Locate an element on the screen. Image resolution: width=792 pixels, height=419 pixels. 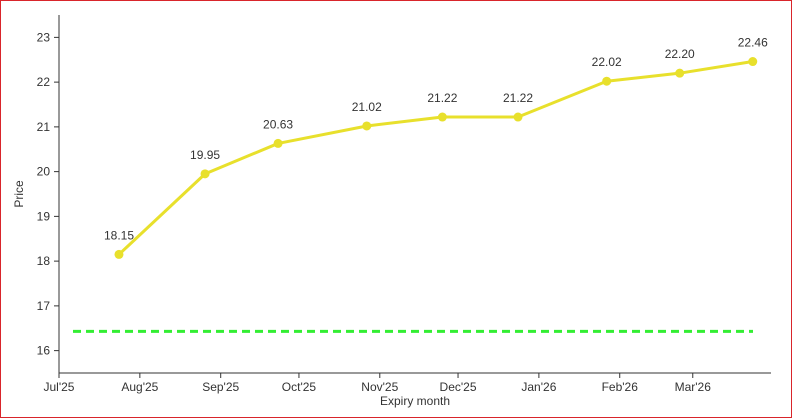
data-label: 22.02 is located at coordinates (607, 62).